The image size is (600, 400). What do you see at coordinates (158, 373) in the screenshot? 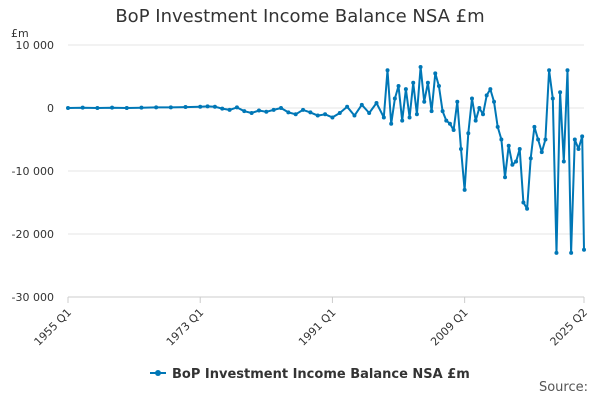
I see `legend-marker` at bounding box center [158, 373].